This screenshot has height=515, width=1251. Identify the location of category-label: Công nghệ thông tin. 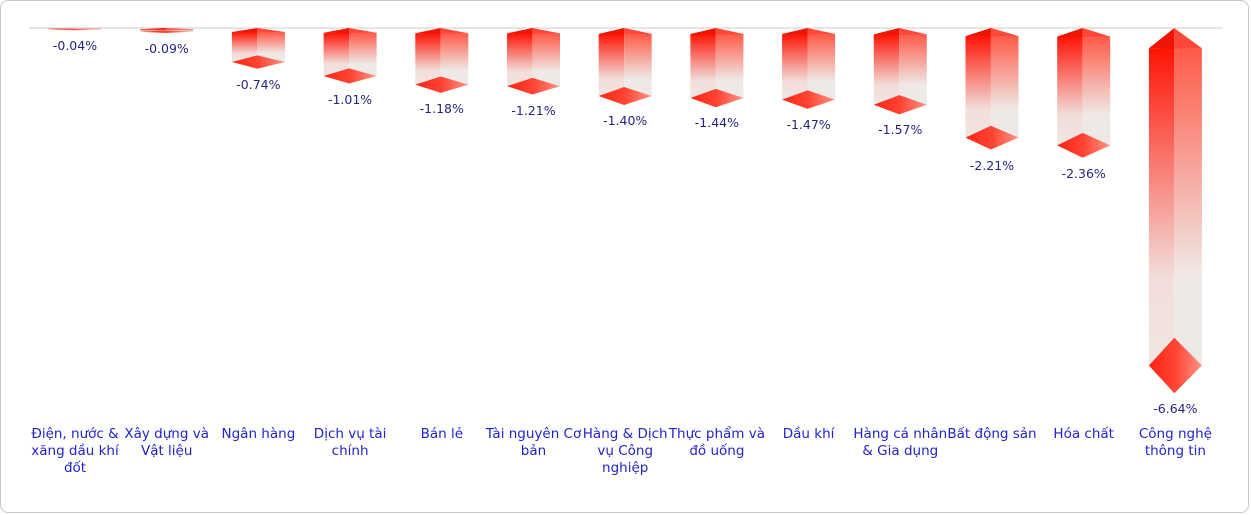
(1175, 442).